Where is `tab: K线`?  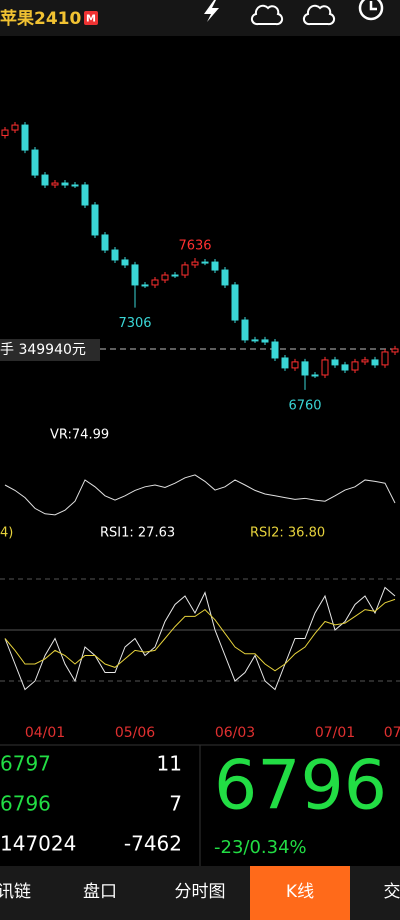 tab: K线 is located at coordinates (300, 892).